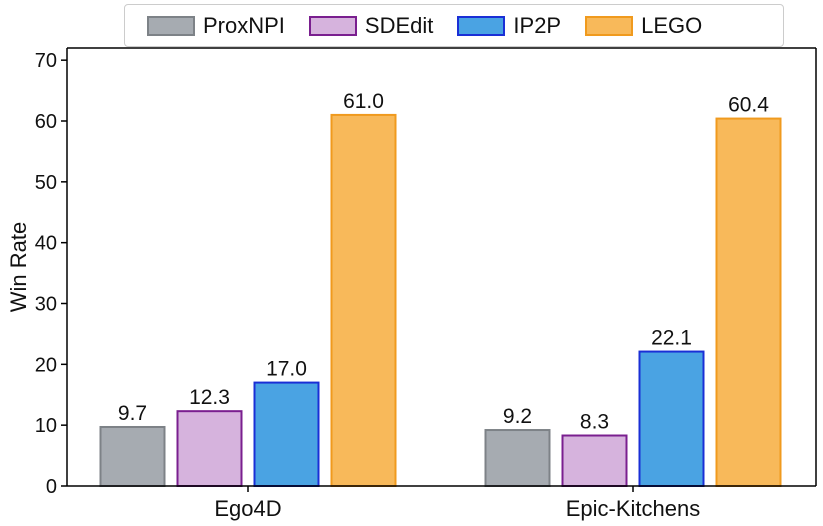 The width and height of the screenshot is (823, 526). What do you see at coordinates (509, 26) in the screenshot?
I see `legend-item-ip2p: IP2P` at bounding box center [509, 26].